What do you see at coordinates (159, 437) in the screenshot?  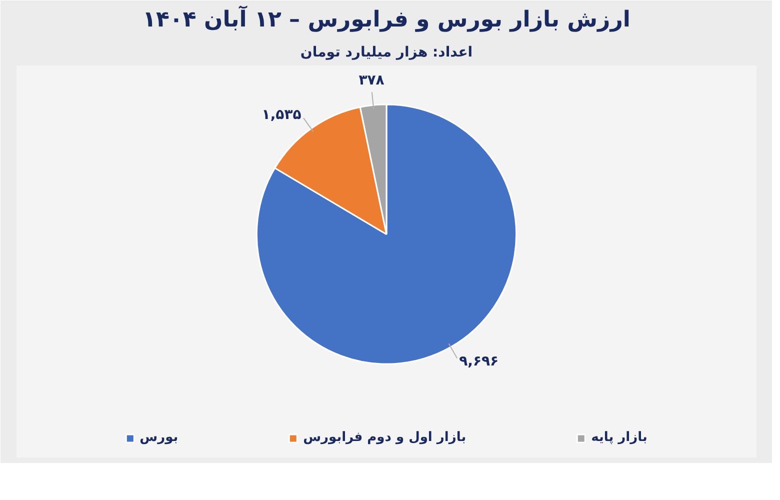 I see `legend-label: بورس` at bounding box center [159, 437].